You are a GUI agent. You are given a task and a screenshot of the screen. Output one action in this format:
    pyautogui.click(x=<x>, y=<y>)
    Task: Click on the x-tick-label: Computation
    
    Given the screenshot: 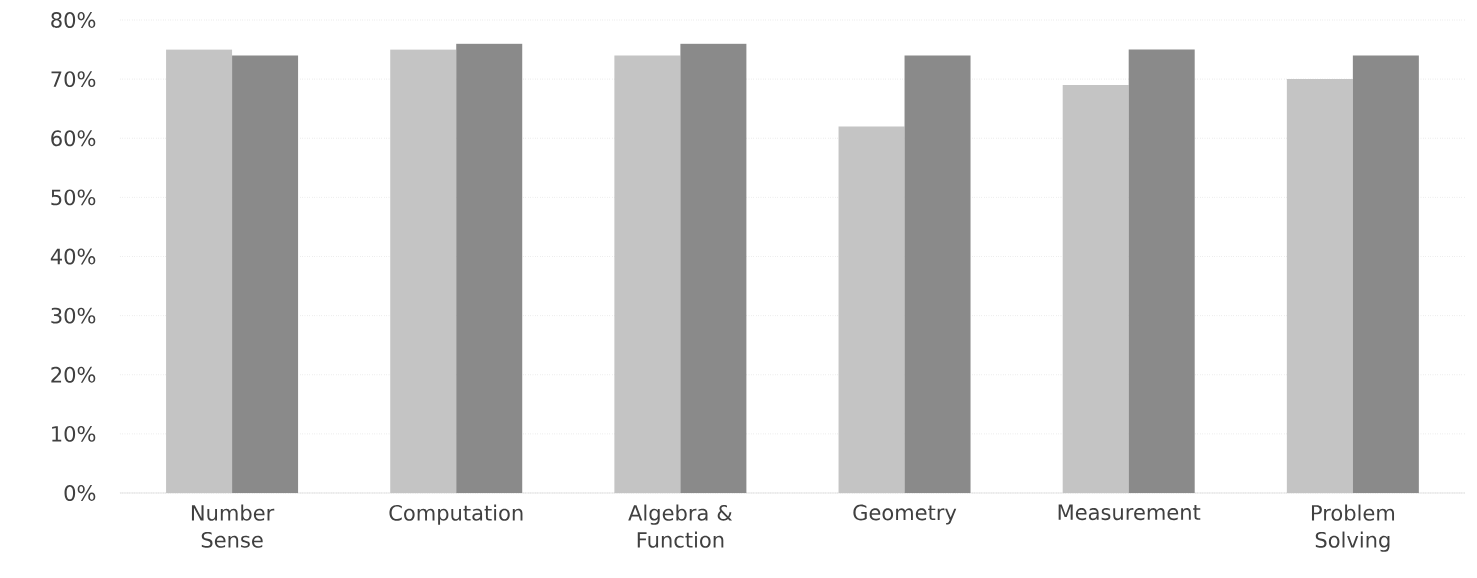 What is the action you would take?
    pyautogui.click(x=456, y=514)
    